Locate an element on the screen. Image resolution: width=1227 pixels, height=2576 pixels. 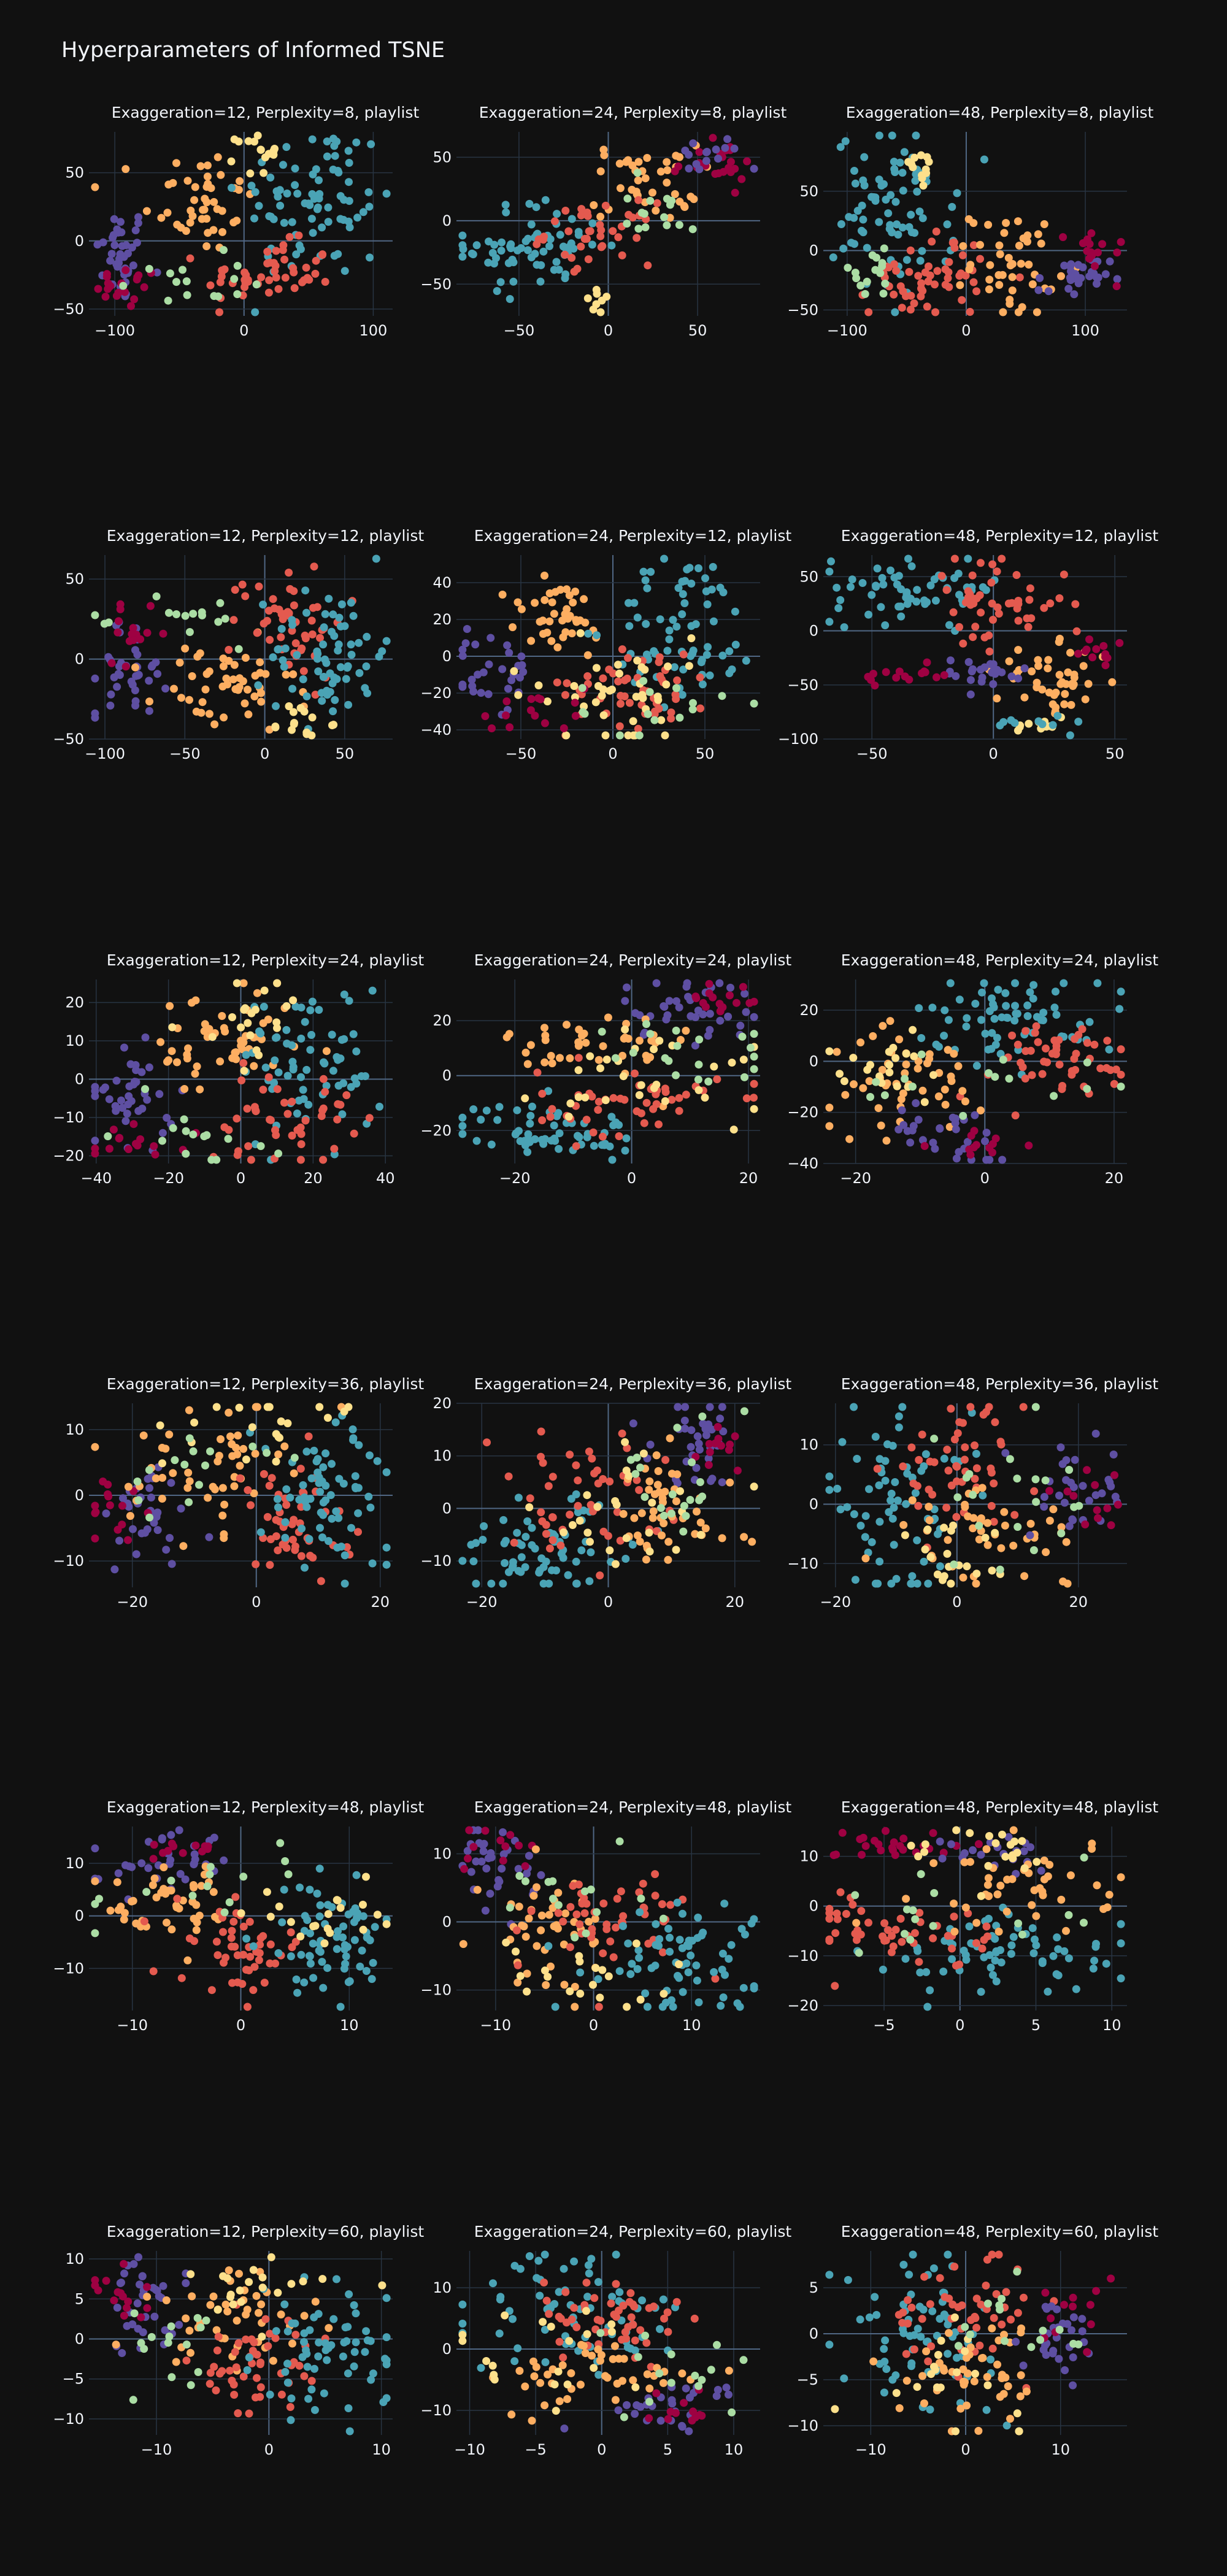
y-tick: −50 is located at coordinates (69, 309).